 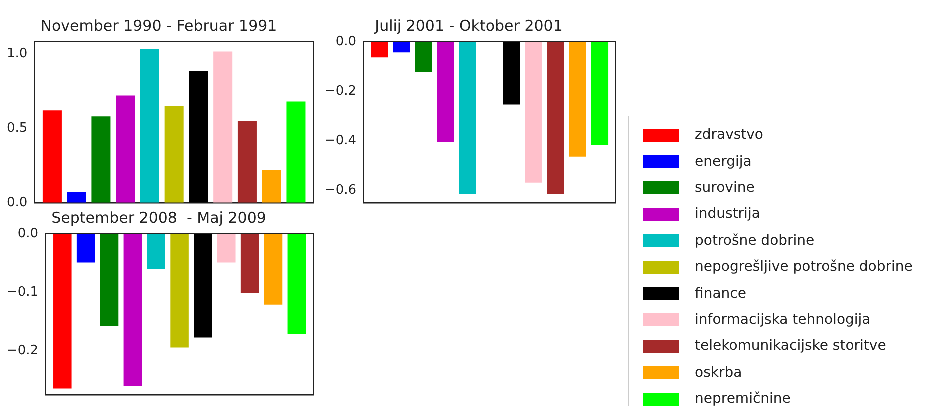 What do you see at coordinates (22, 292) in the screenshot?
I see `y-tick-label: −0.1` at bounding box center [22, 292].